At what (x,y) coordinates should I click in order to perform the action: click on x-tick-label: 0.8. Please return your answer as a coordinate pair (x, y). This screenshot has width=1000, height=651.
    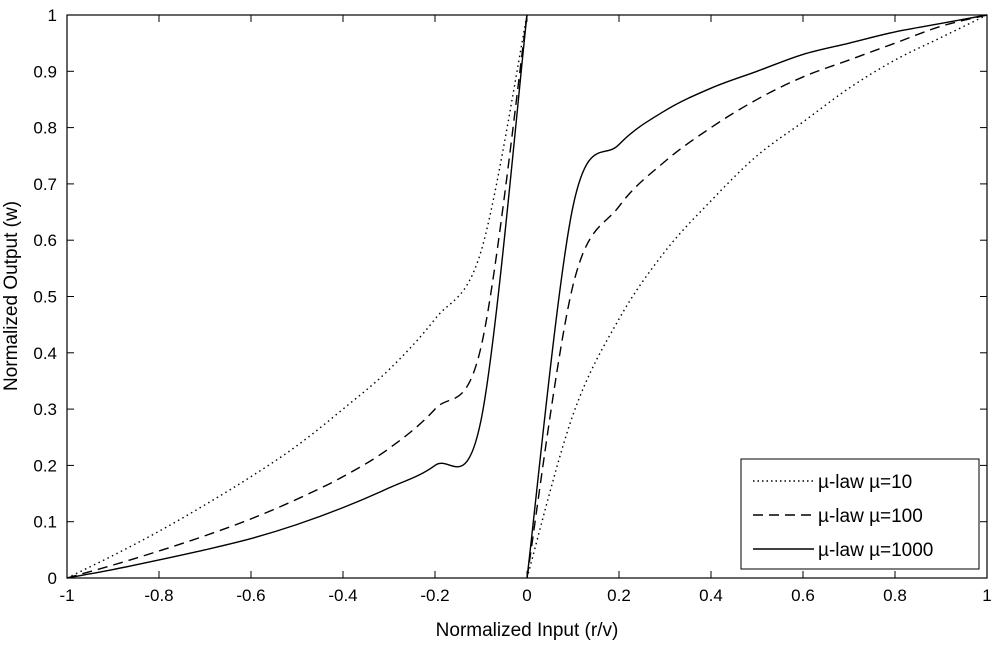
    Looking at the image, I should click on (895, 595).